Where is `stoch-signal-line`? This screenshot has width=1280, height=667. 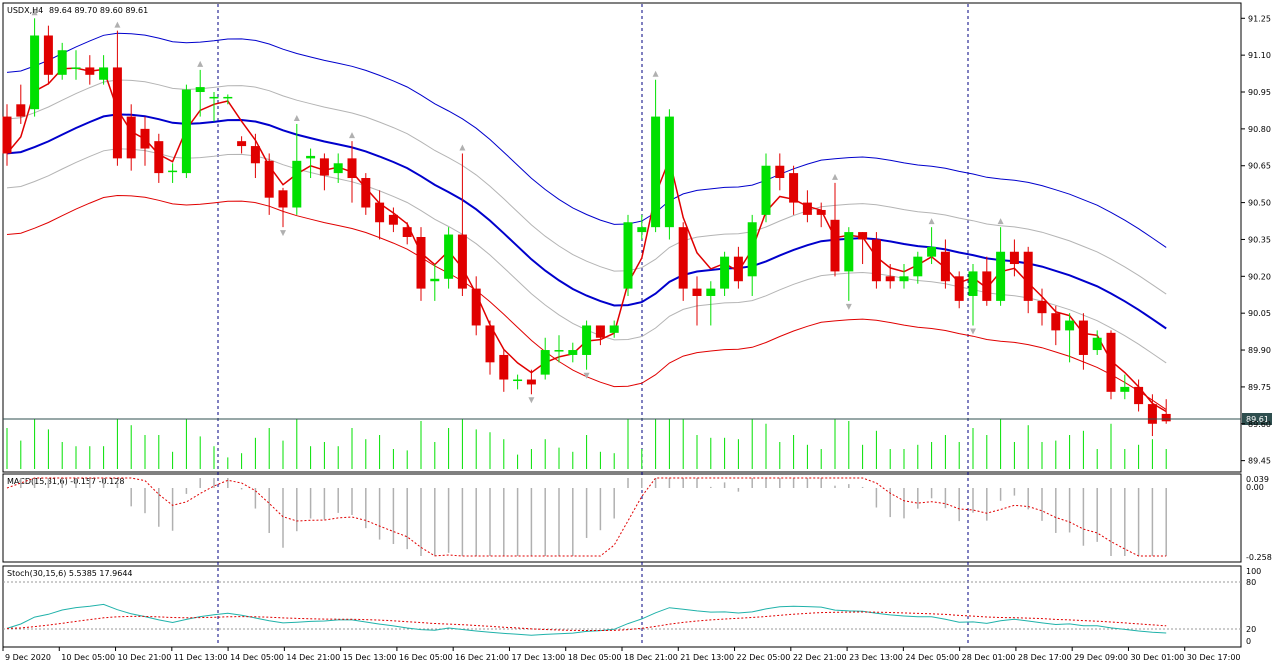 stoch-signal-line is located at coordinates (586, 621).